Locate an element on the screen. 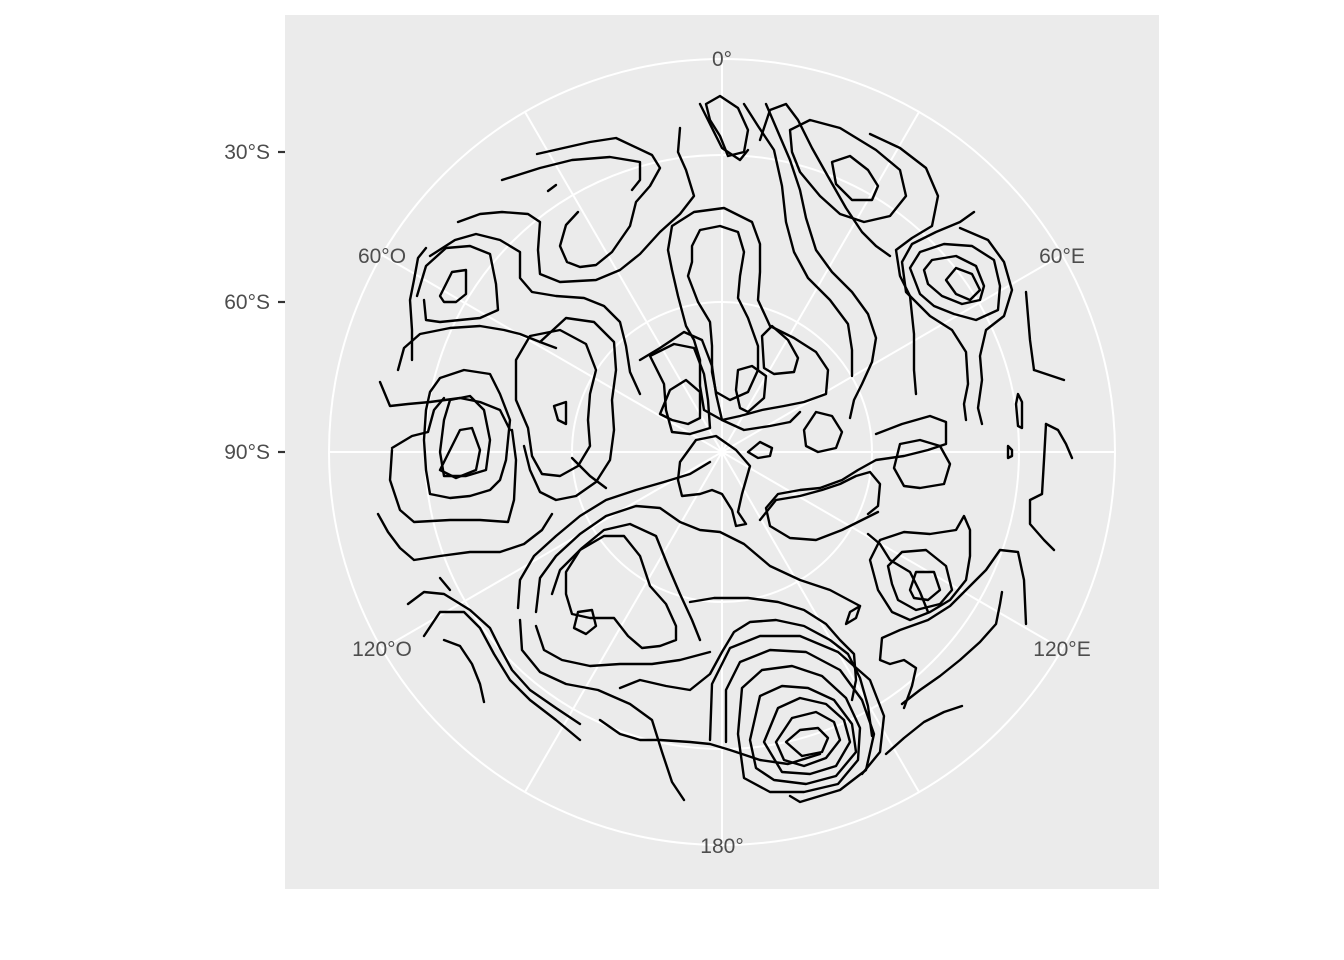 The image size is (1344, 960). longitude-label-60e: 60°E is located at coordinates (1062, 256).